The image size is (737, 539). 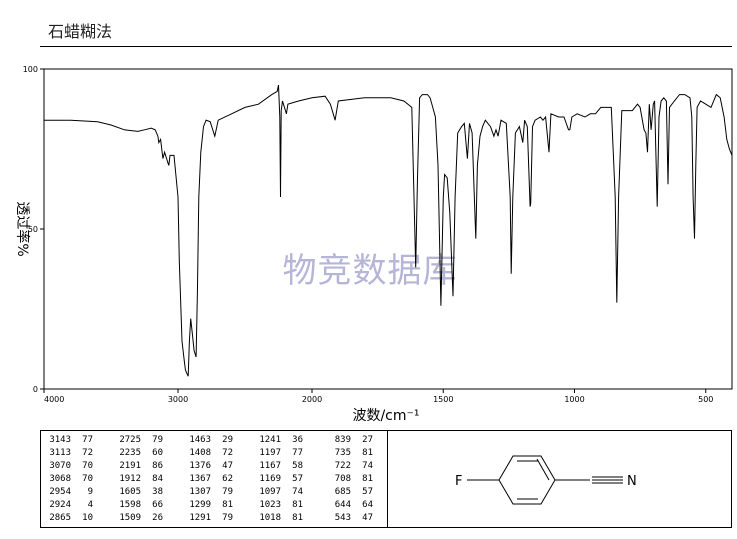 What do you see at coordinates (342, 453) in the screenshot?
I see `peak-wavenumber: 735` at bounding box center [342, 453].